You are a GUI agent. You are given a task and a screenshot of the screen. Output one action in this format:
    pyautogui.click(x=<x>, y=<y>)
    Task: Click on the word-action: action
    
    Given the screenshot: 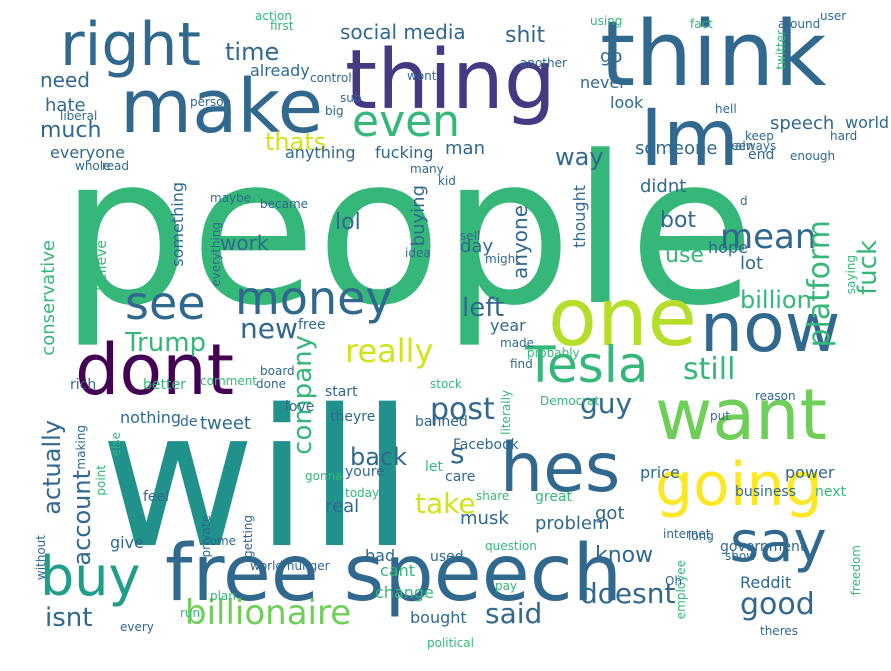 What is the action you would take?
    pyautogui.click(x=273, y=16)
    